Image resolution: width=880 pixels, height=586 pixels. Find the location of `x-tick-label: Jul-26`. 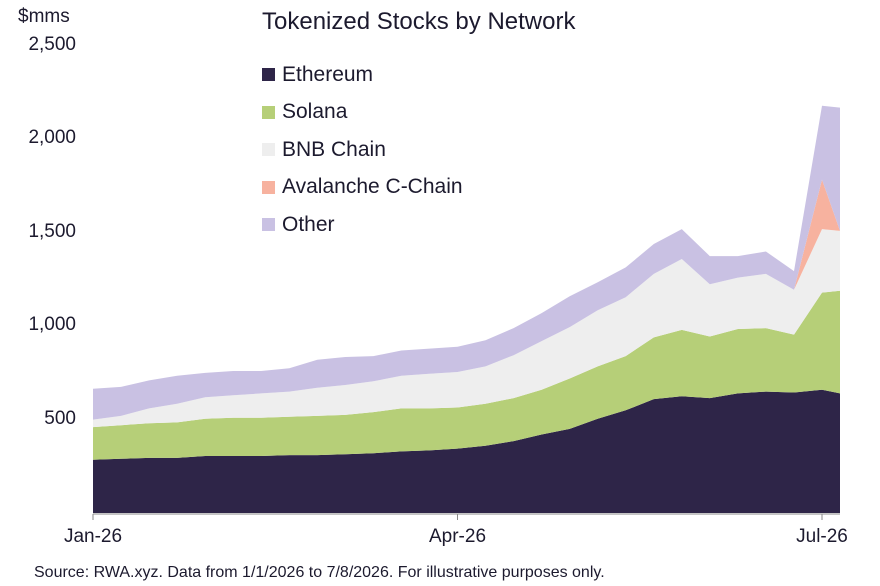

x-tick-label: Jul-26 is located at coordinates (822, 536).